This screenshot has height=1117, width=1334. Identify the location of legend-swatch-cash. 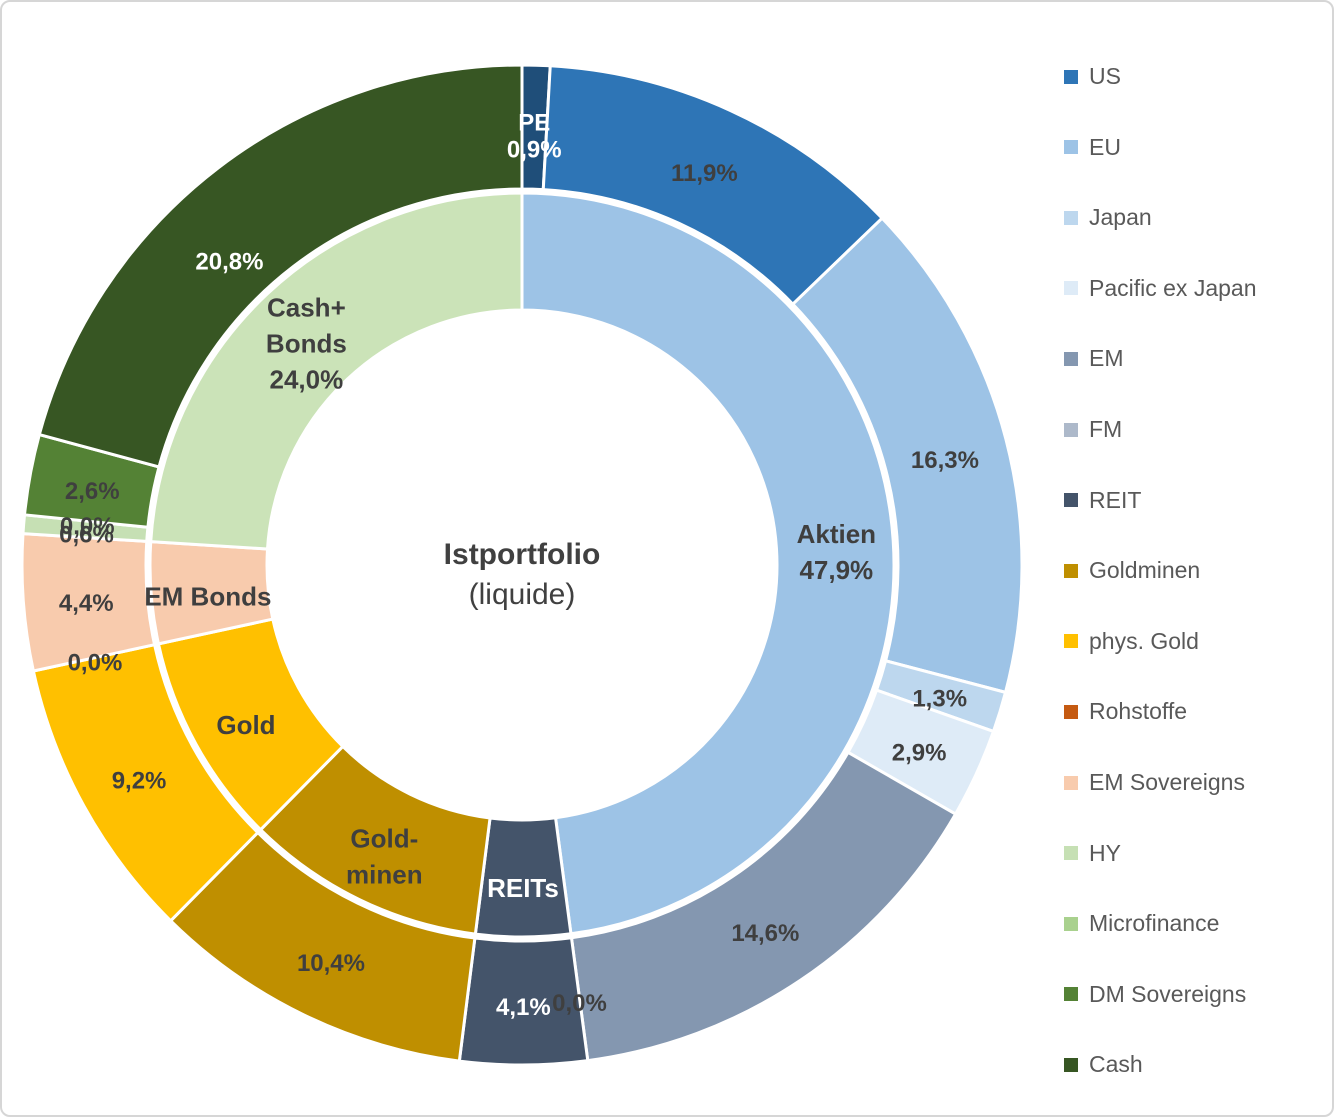
(1071, 1064).